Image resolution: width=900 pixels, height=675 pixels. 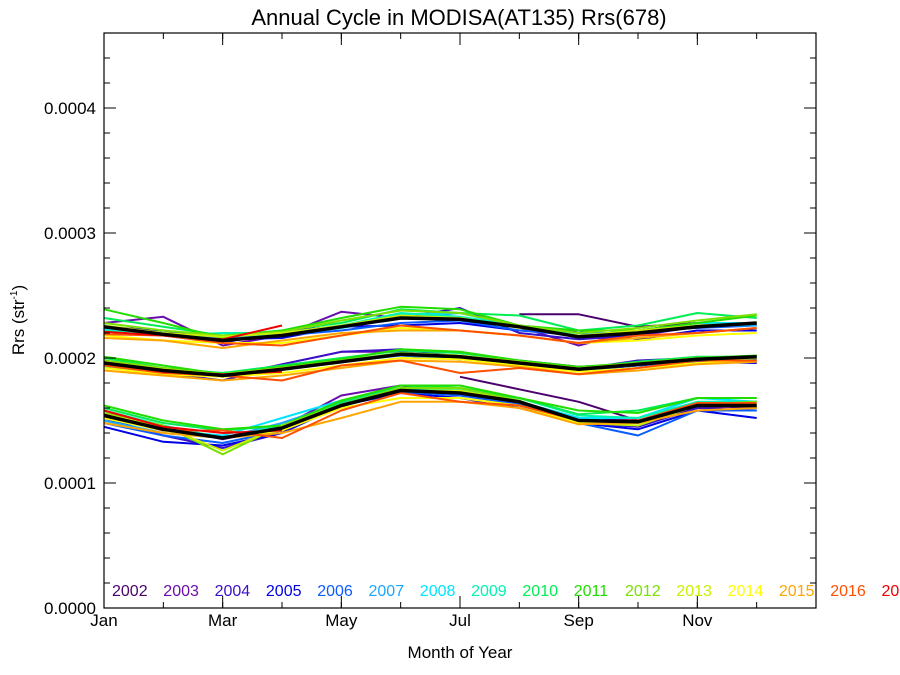 I want to click on x-tick-label: Mar, so click(x=223, y=620).